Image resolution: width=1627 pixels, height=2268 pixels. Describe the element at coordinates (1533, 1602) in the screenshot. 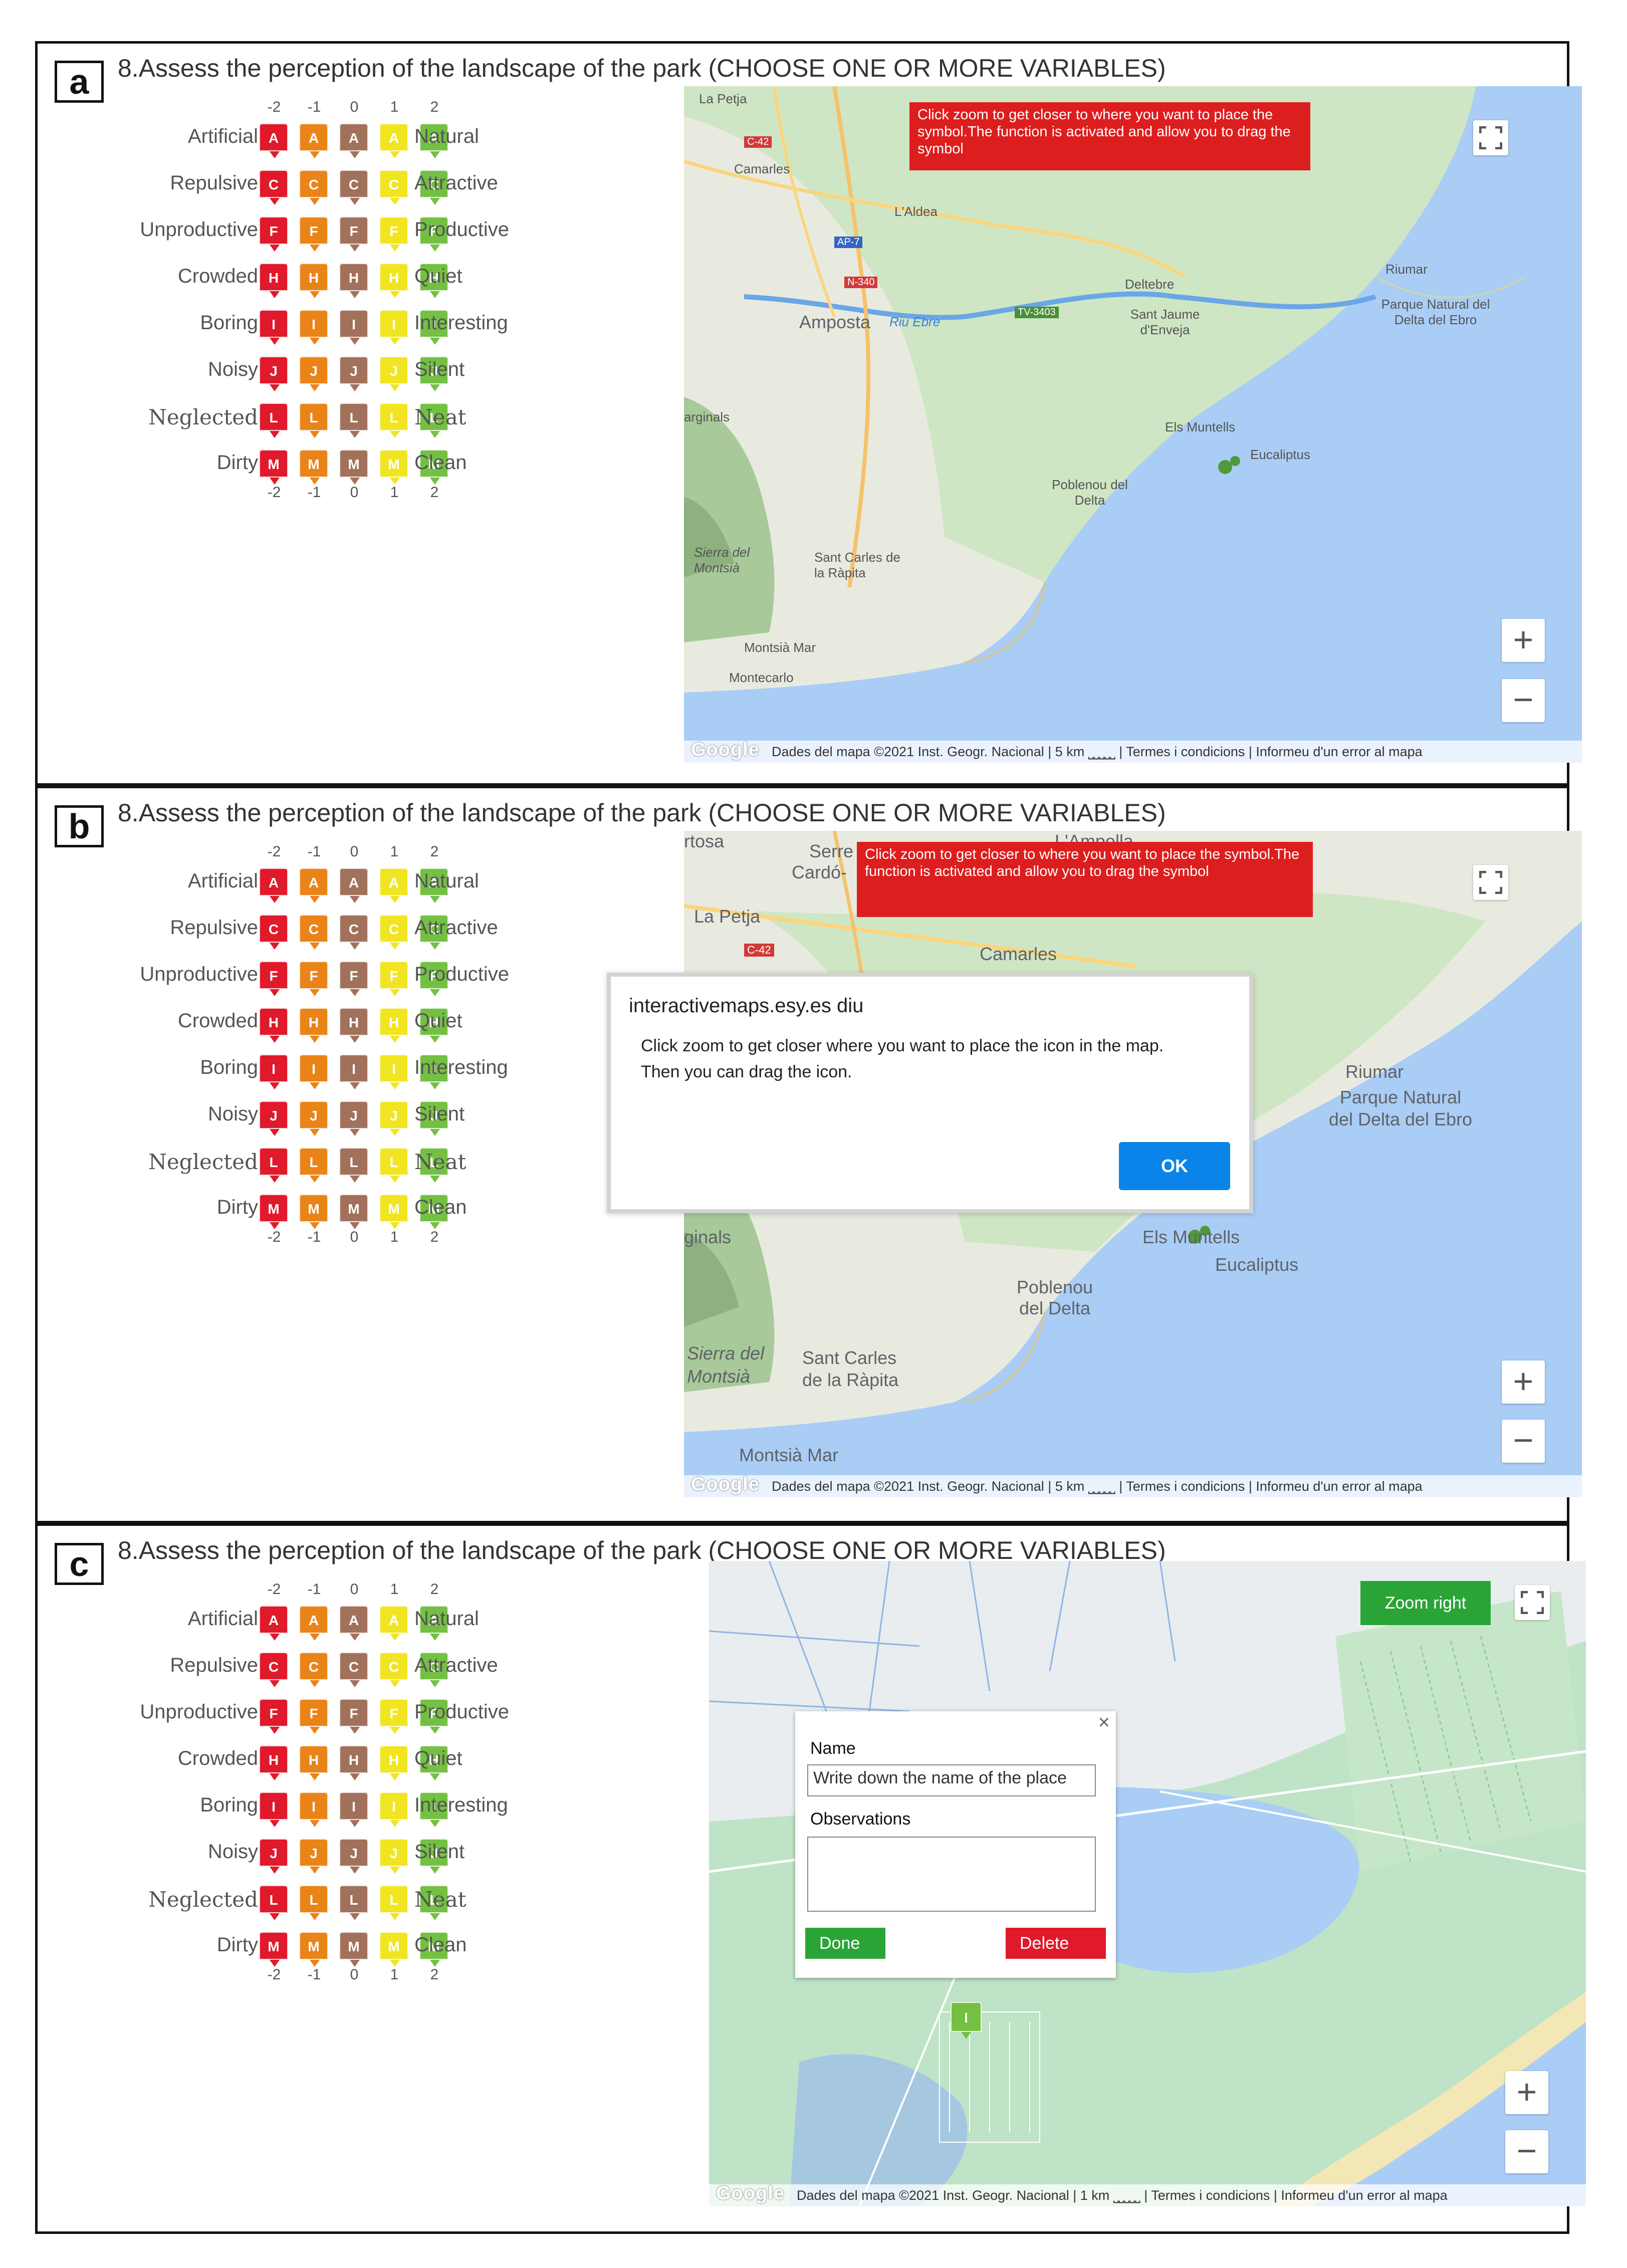

I see `fullscreen-button` at that location.